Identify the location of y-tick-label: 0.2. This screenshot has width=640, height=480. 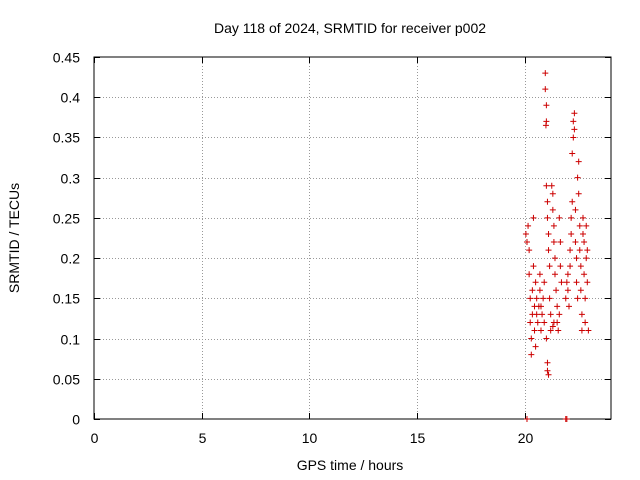
(71, 259).